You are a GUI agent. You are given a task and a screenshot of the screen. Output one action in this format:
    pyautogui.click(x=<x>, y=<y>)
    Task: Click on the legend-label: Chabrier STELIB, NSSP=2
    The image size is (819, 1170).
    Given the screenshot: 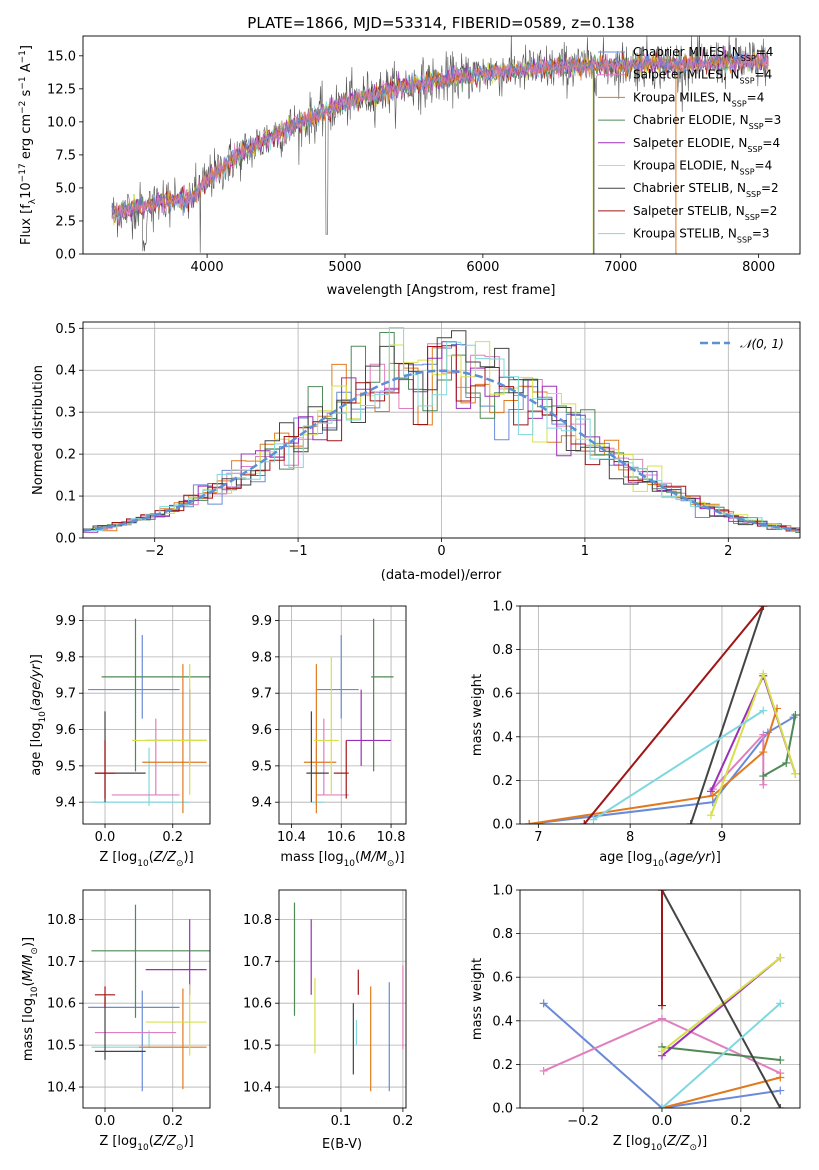 What is the action you would take?
    pyautogui.click(x=706, y=190)
    